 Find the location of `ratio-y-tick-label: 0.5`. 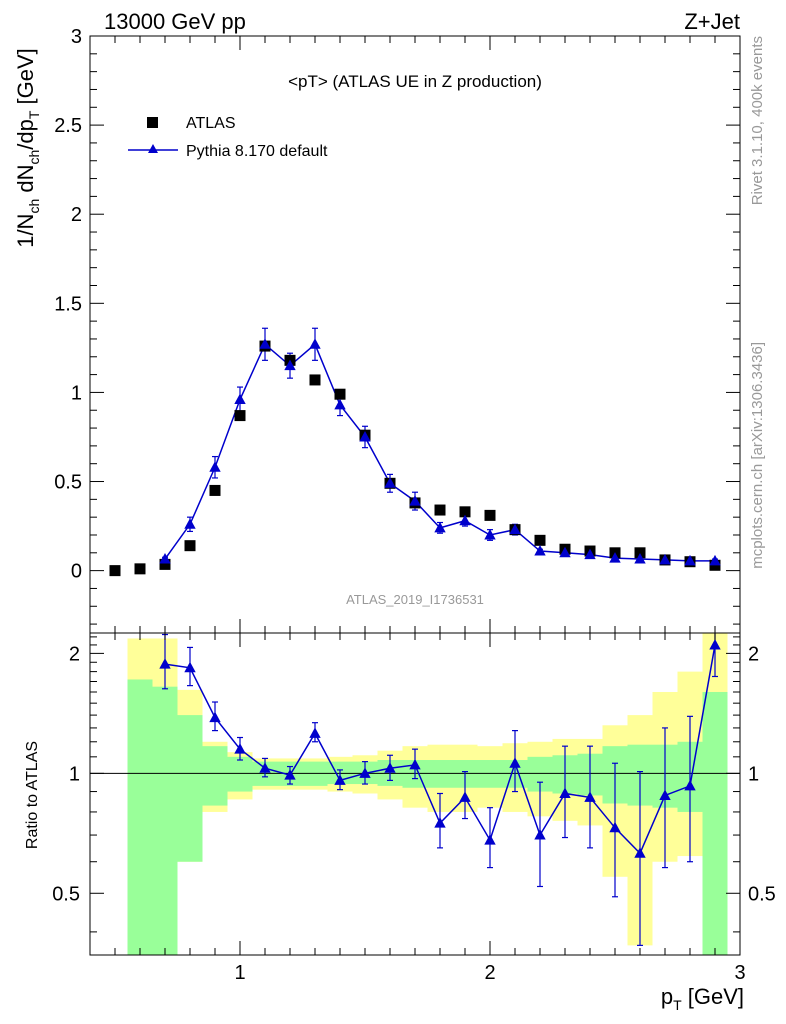

ratio-y-tick-label: 0.5 is located at coordinates (66, 894).